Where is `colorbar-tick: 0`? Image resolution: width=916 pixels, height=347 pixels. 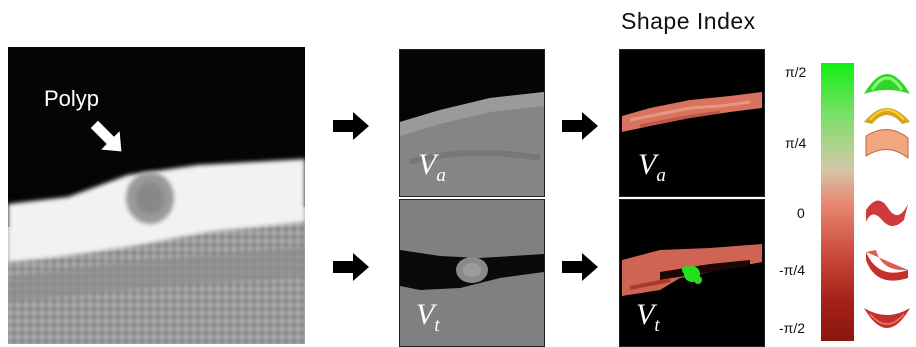 colorbar-tick: 0 is located at coordinates (801, 213).